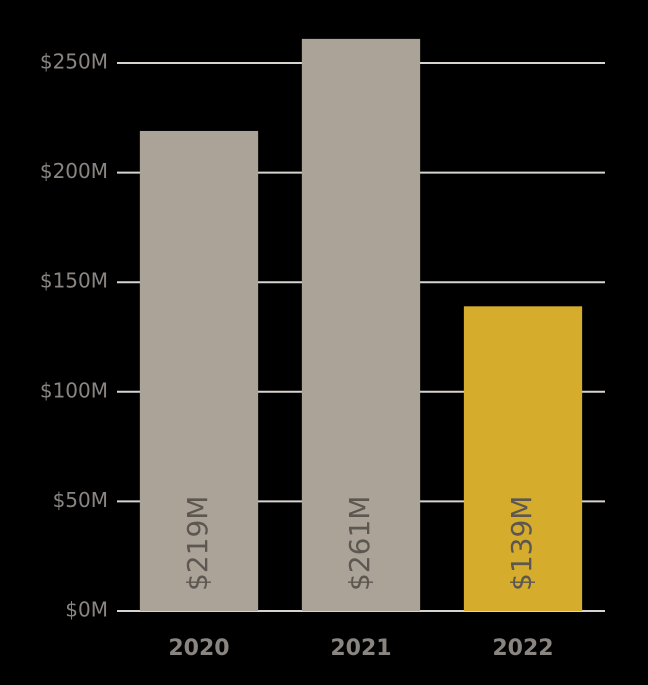 This screenshot has height=685, width=648. I want to click on y-tick-label: $150M, so click(74, 281).